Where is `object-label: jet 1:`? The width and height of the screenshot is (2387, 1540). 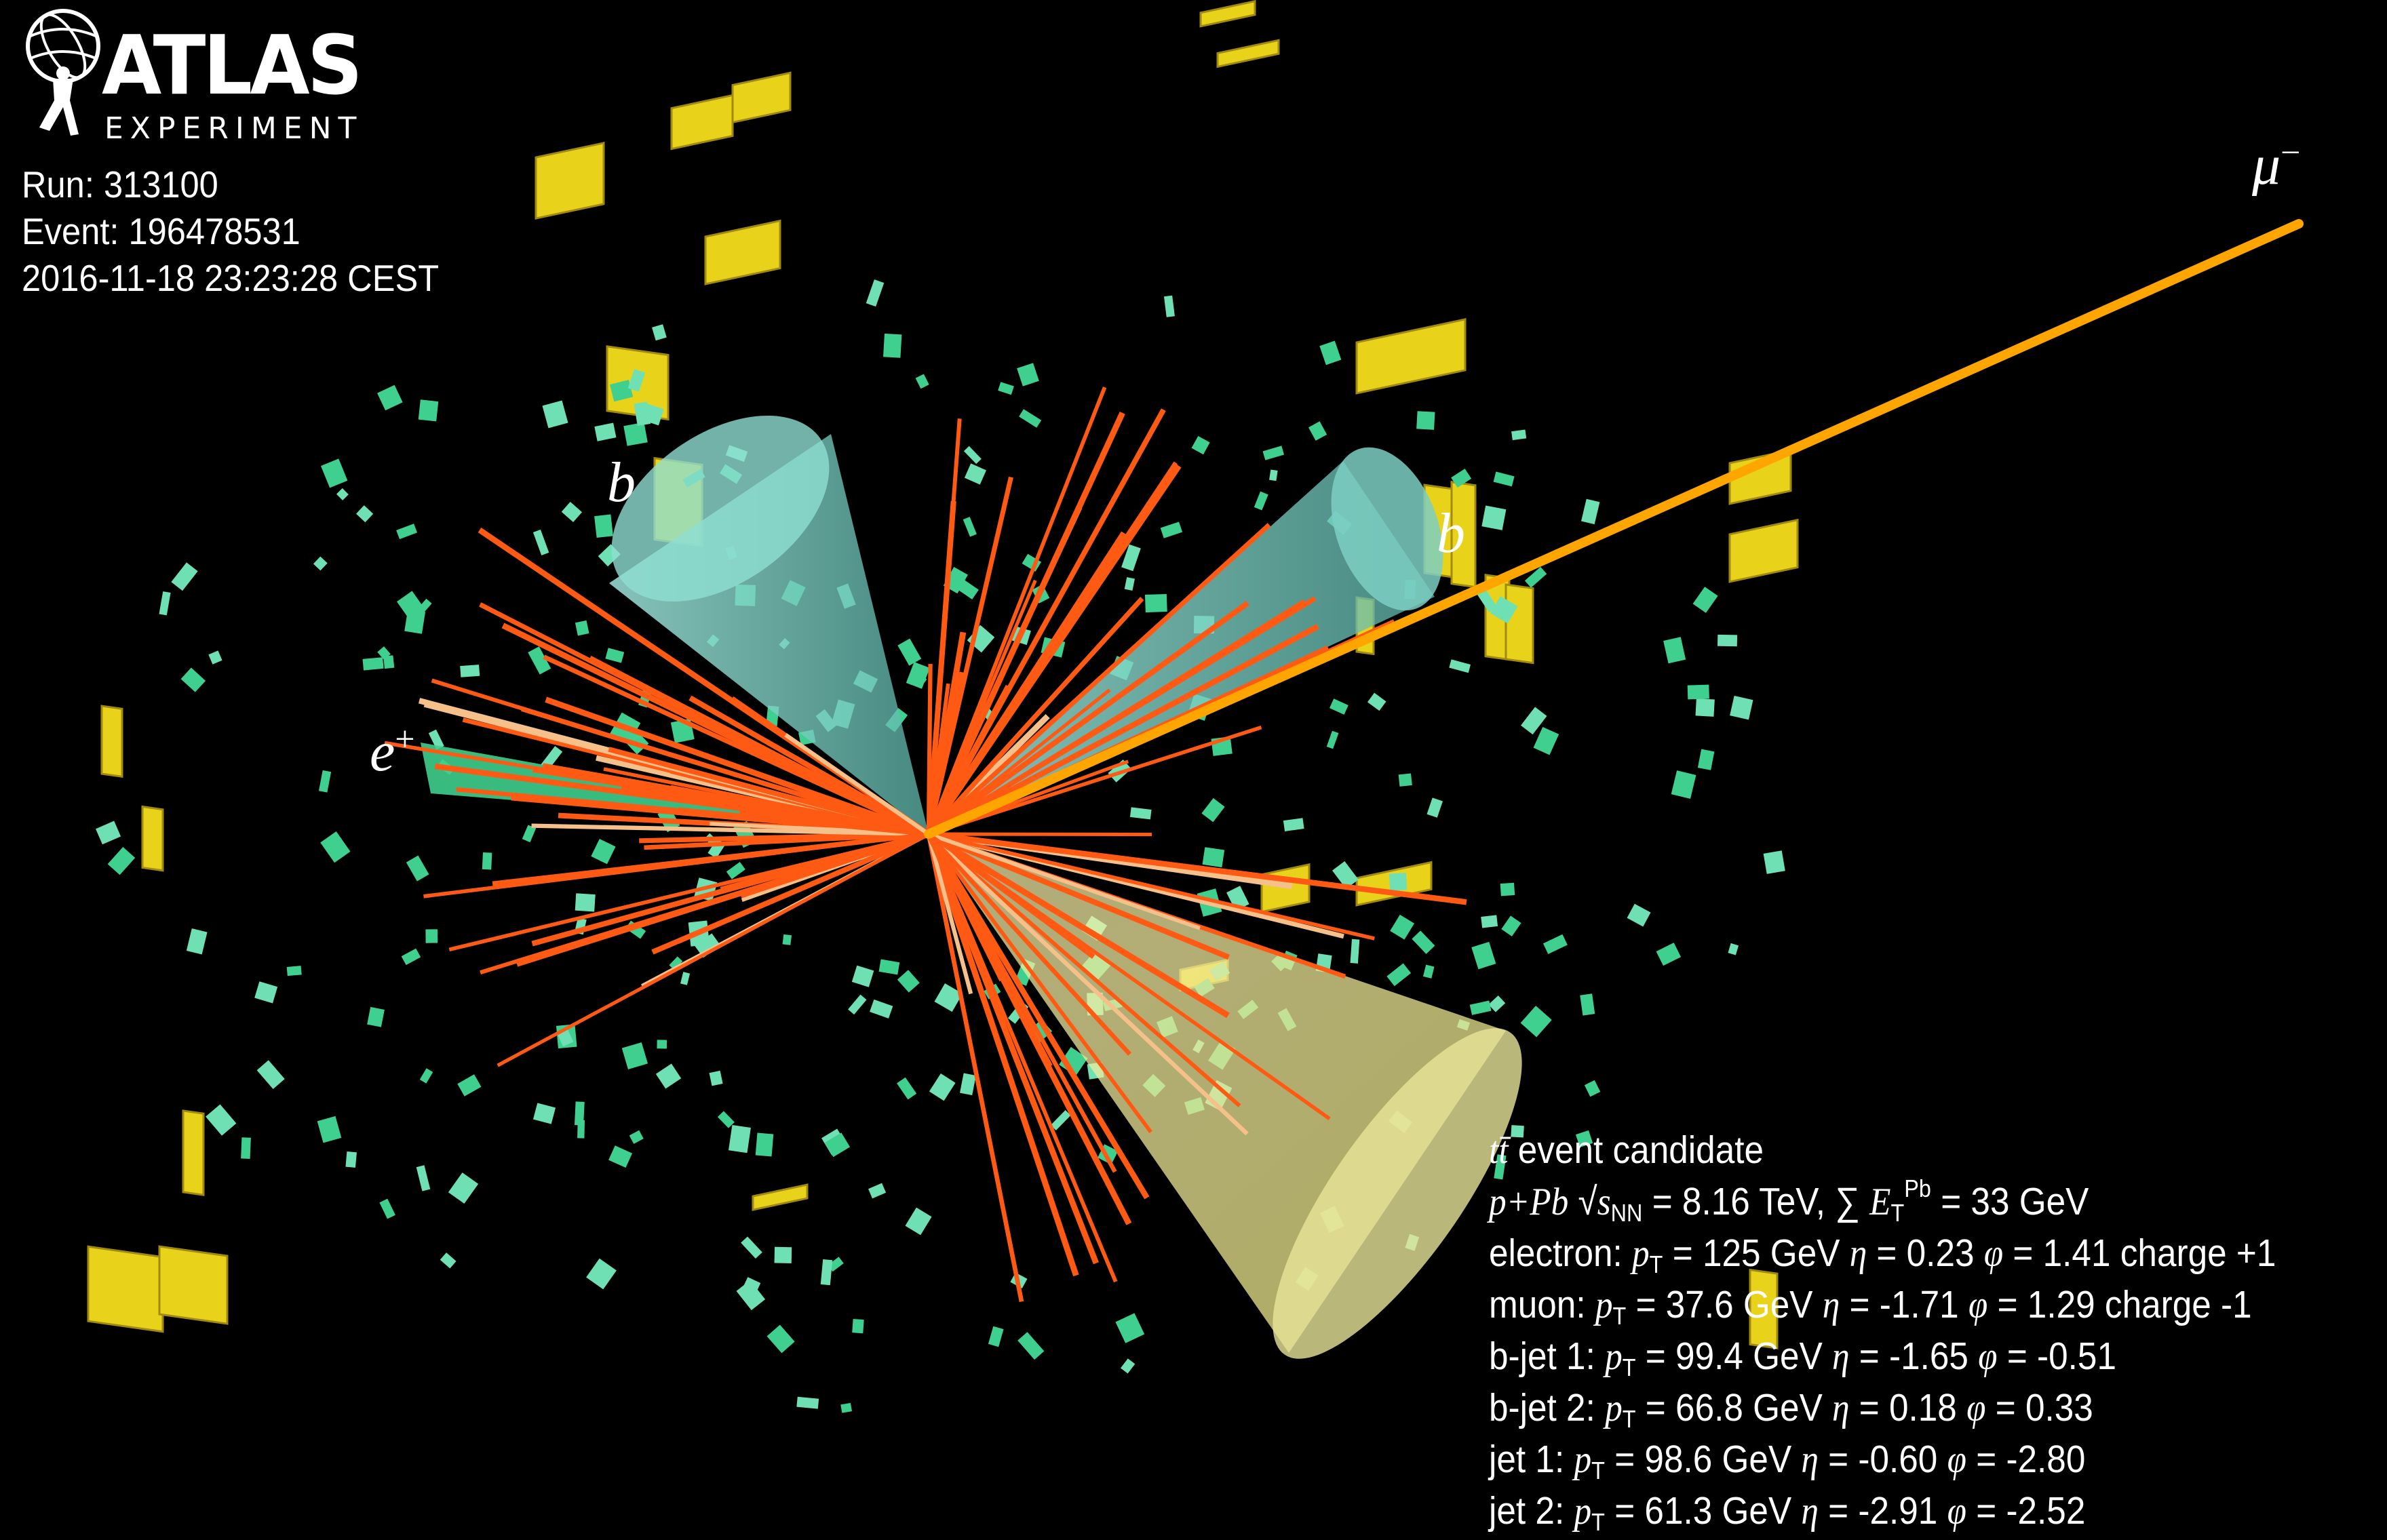 object-label: jet 1: is located at coordinates (1527, 1459).